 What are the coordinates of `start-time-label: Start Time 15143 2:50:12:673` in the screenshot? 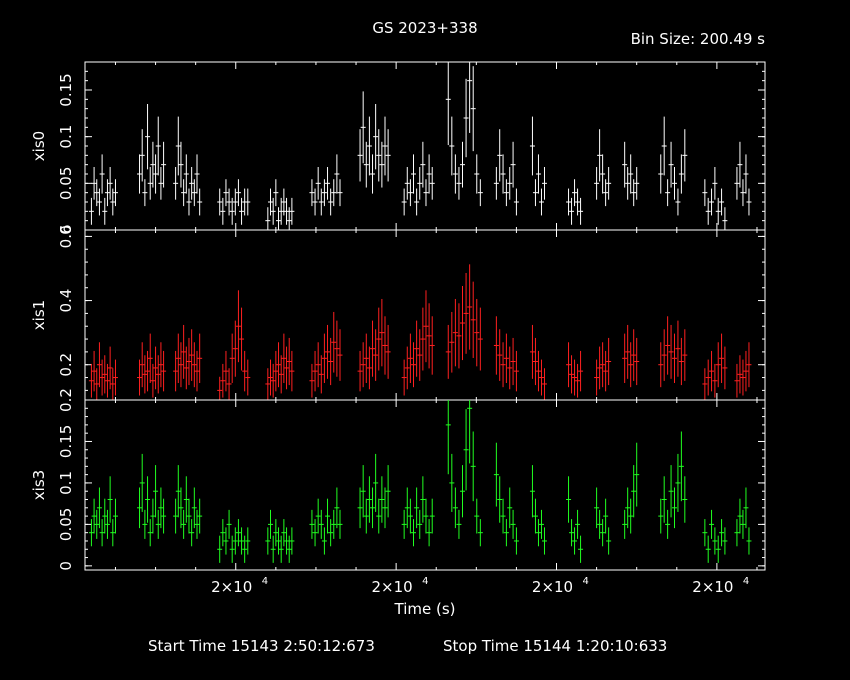 It's located at (261, 646).